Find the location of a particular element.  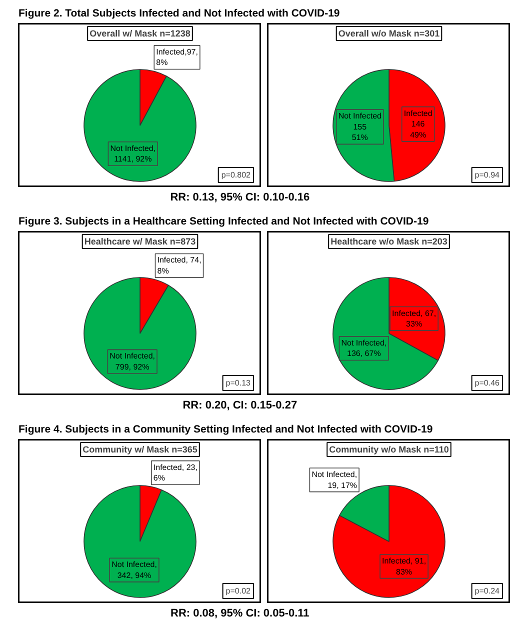

text: p=0.13 is located at coordinates (239, 383).